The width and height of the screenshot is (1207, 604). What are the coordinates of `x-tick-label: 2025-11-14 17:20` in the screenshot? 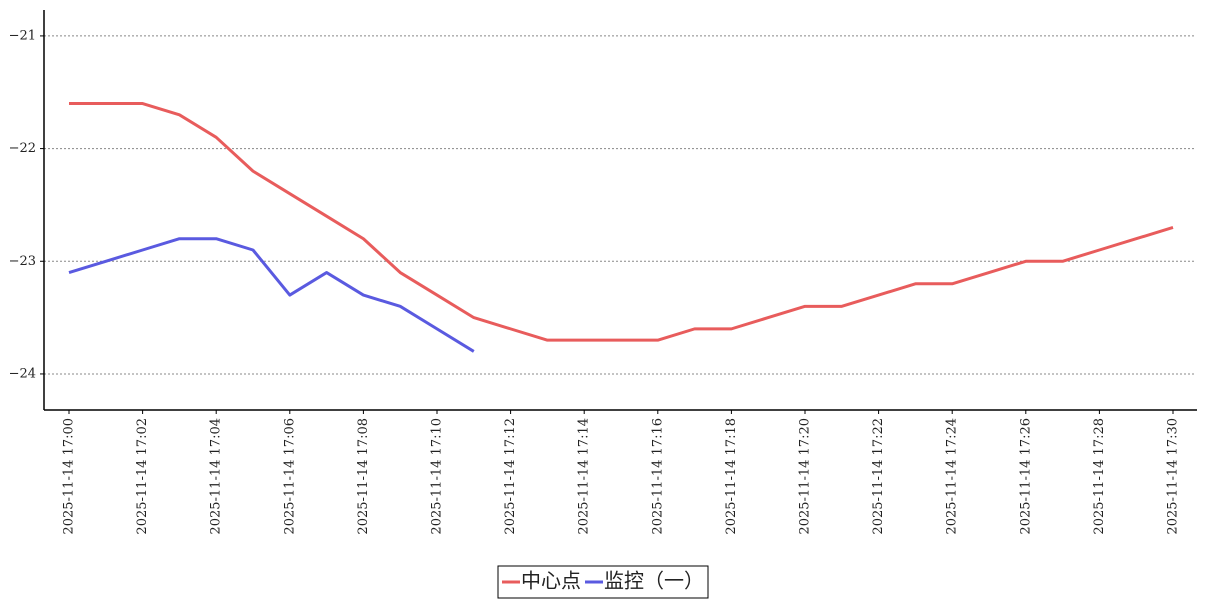 It's located at (805, 476).